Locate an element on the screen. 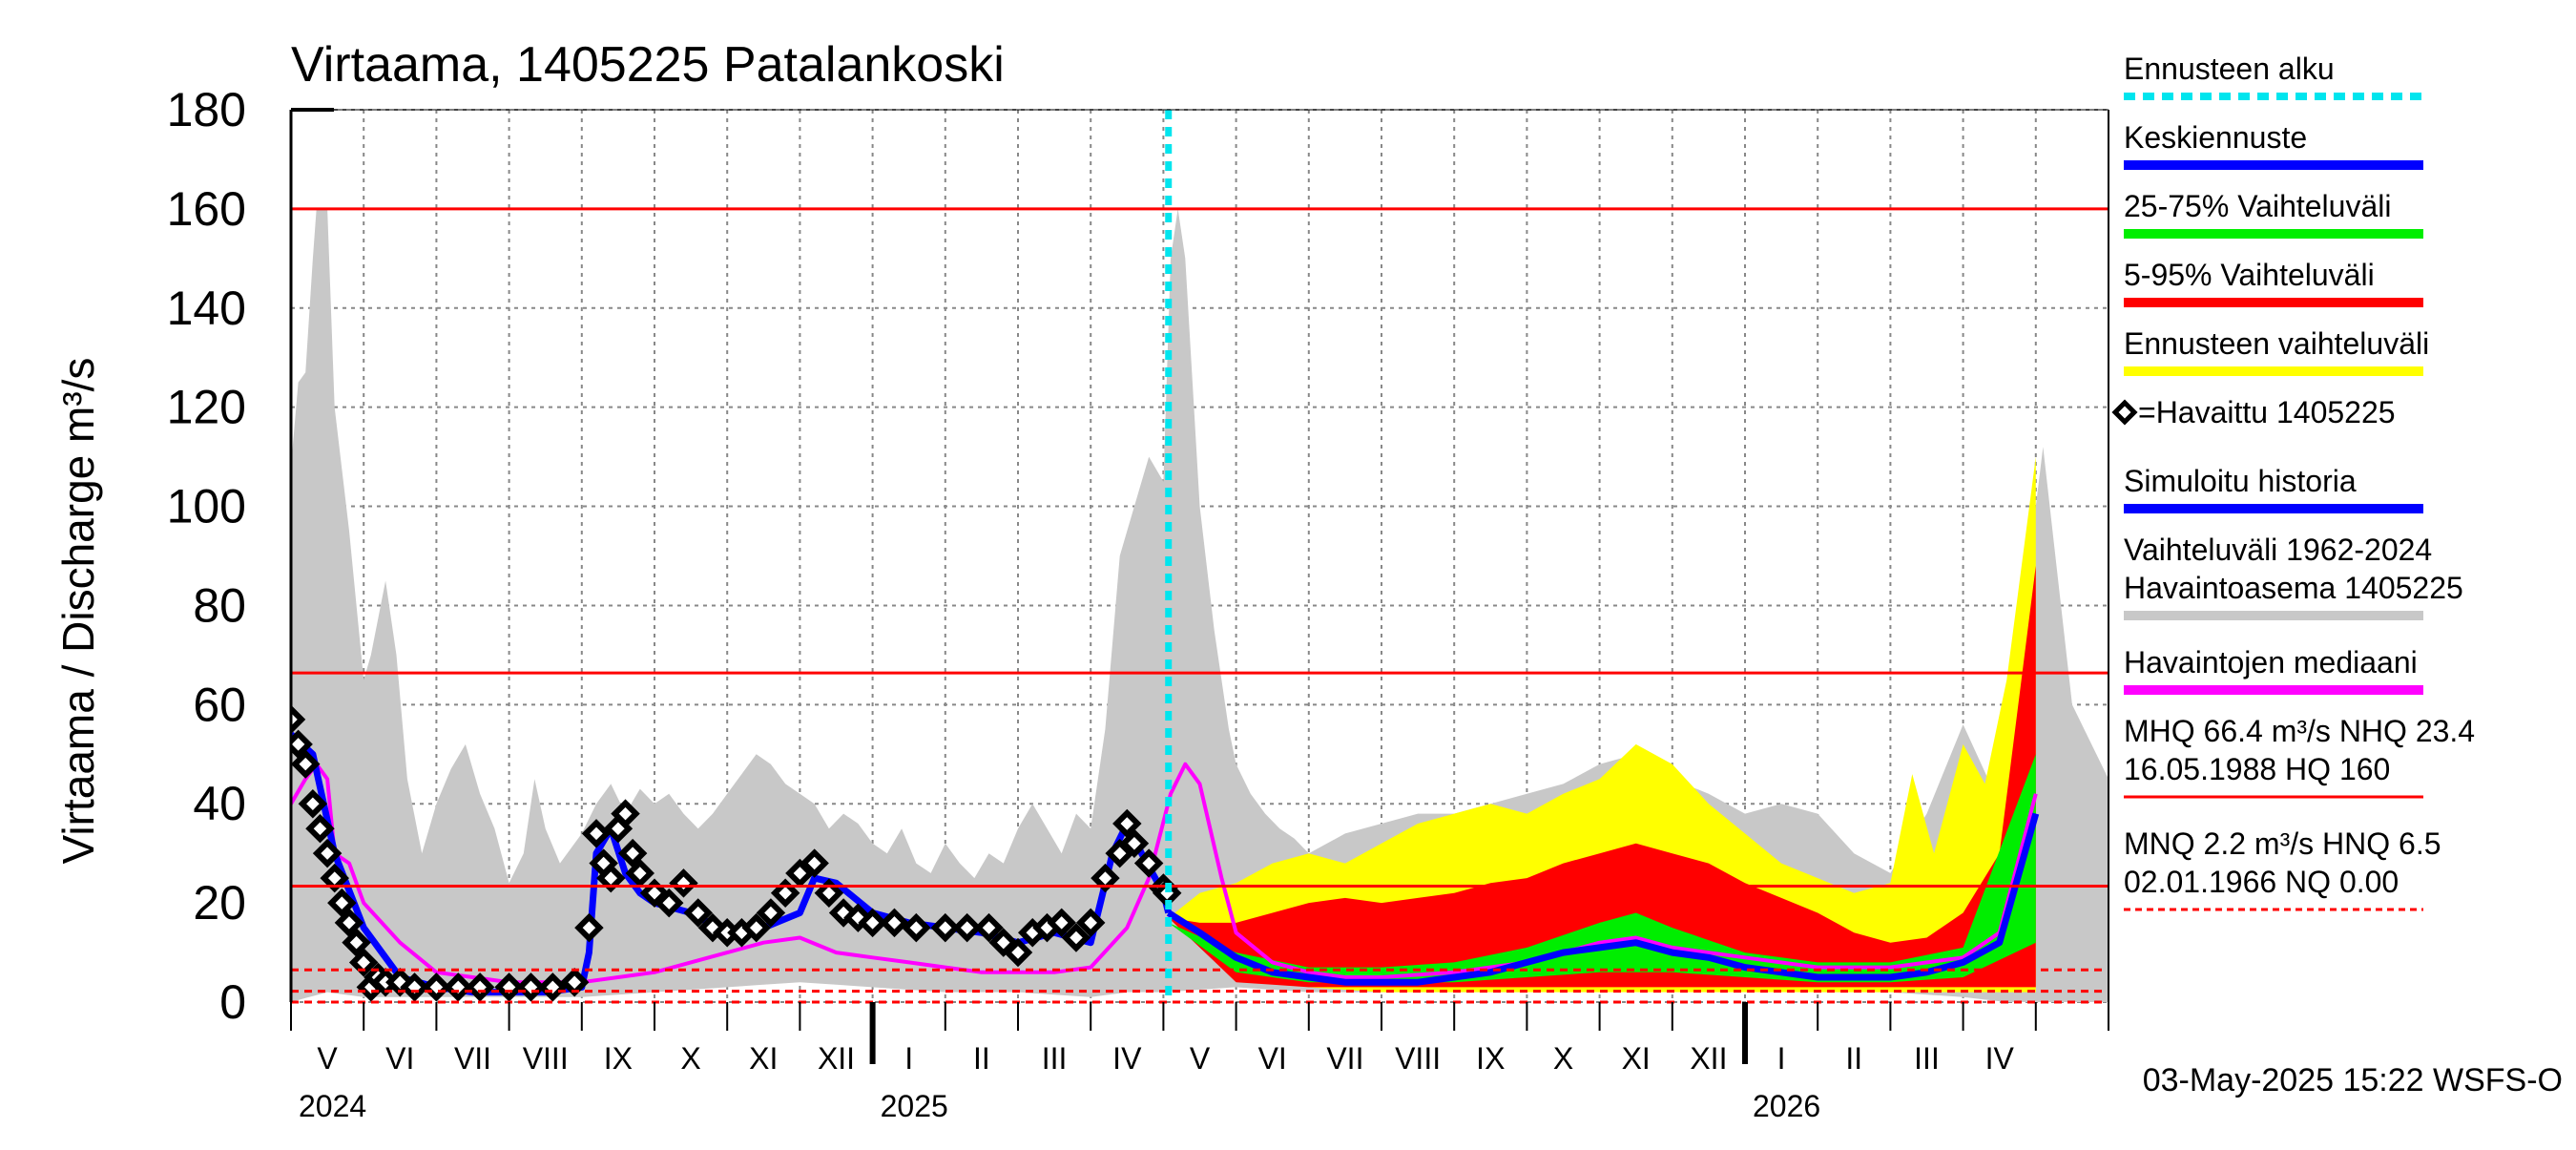 The image size is (2576, 1150). y-axis-label: Virtaama / Discharge m³/s is located at coordinates (78, 611).